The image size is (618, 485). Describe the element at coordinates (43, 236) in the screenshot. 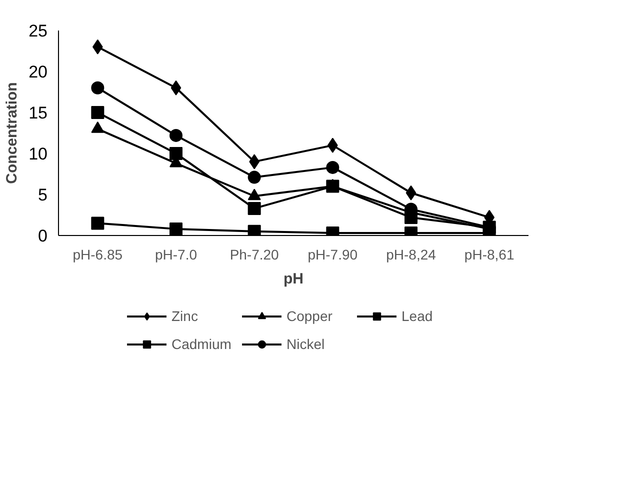

I see `y-tick-label: 0` at that location.